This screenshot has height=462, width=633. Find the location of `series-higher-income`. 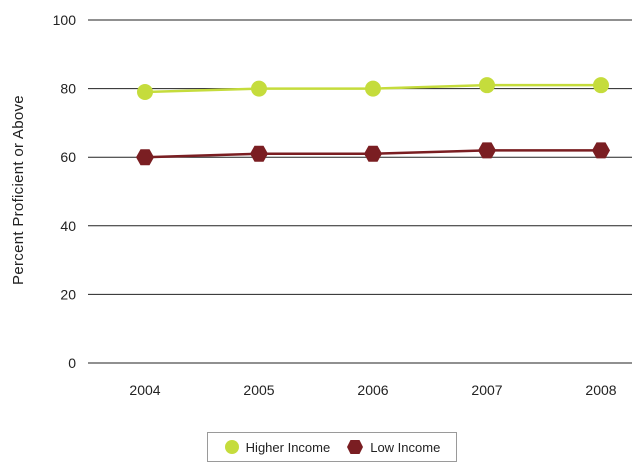

series-higher-income is located at coordinates (373, 89).